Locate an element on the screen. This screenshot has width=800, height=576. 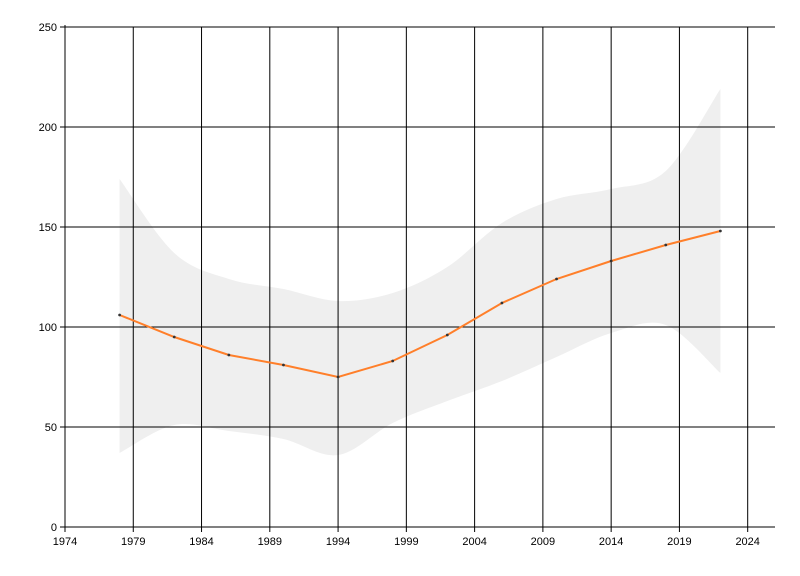
x-tick-label: 1999 is located at coordinates (406, 542).